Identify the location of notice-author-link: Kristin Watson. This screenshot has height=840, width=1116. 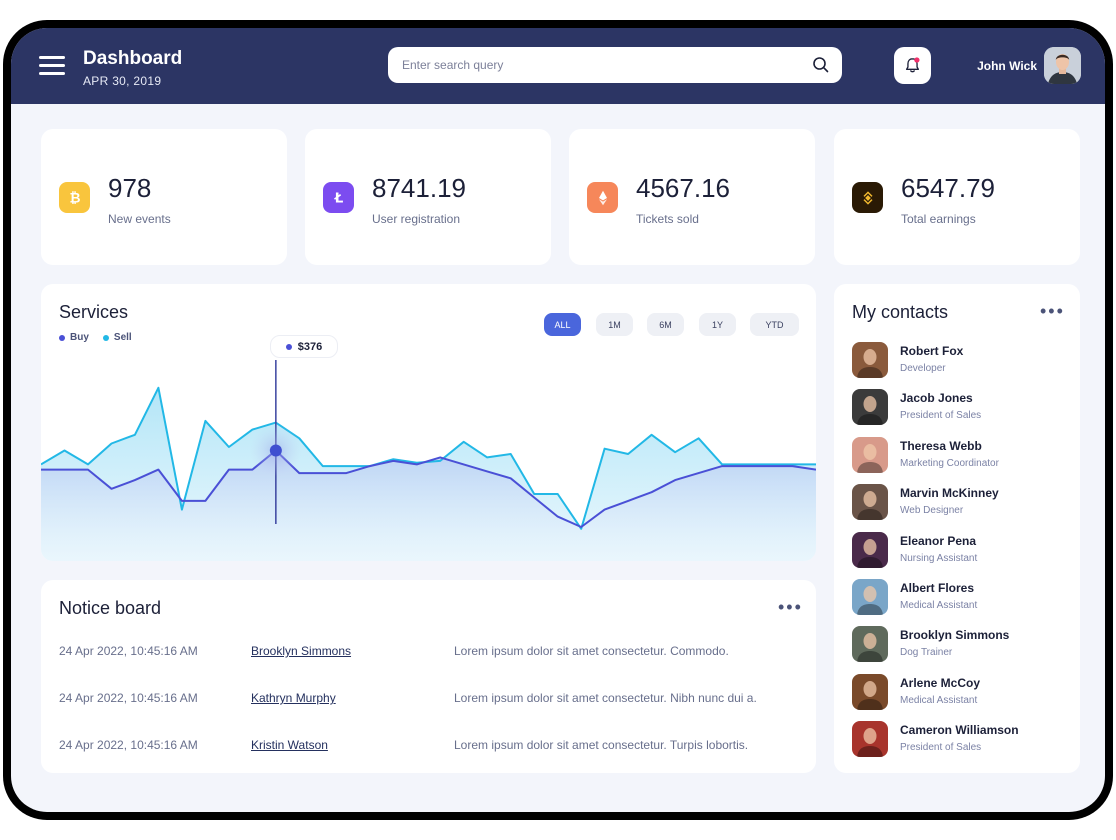
(289, 745).